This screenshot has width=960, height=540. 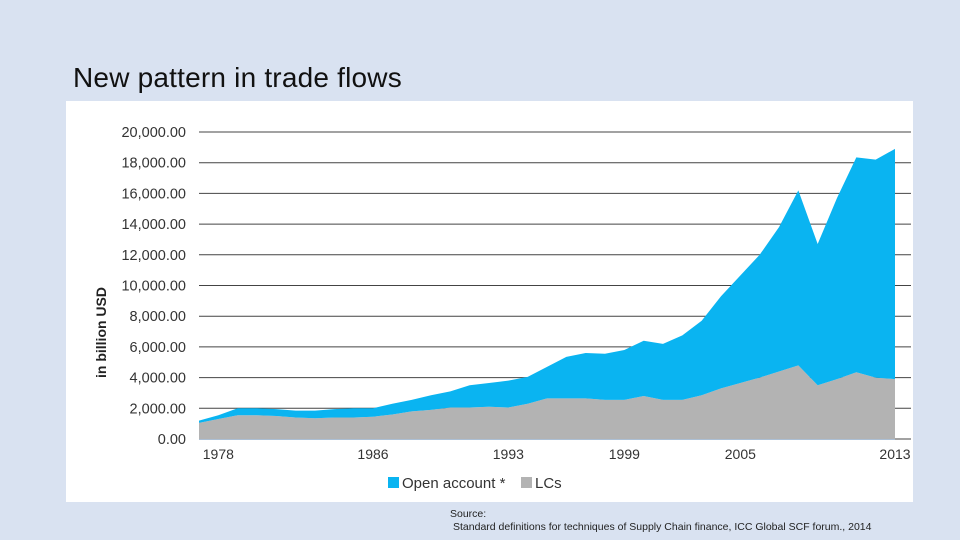 What do you see at coordinates (101, 332) in the screenshot?
I see `y-axis-label: in billion USD` at bounding box center [101, 332].